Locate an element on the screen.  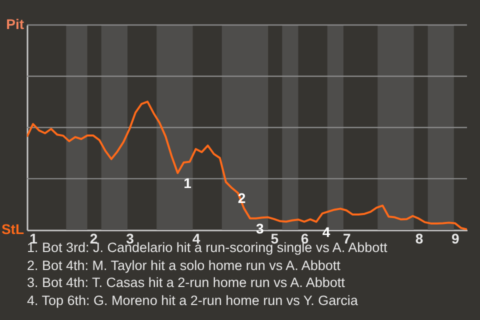
text: 2. Bot 4th: M. Taylor hit a solo home run vs A. Abbott is located at coordinates (184, 265).